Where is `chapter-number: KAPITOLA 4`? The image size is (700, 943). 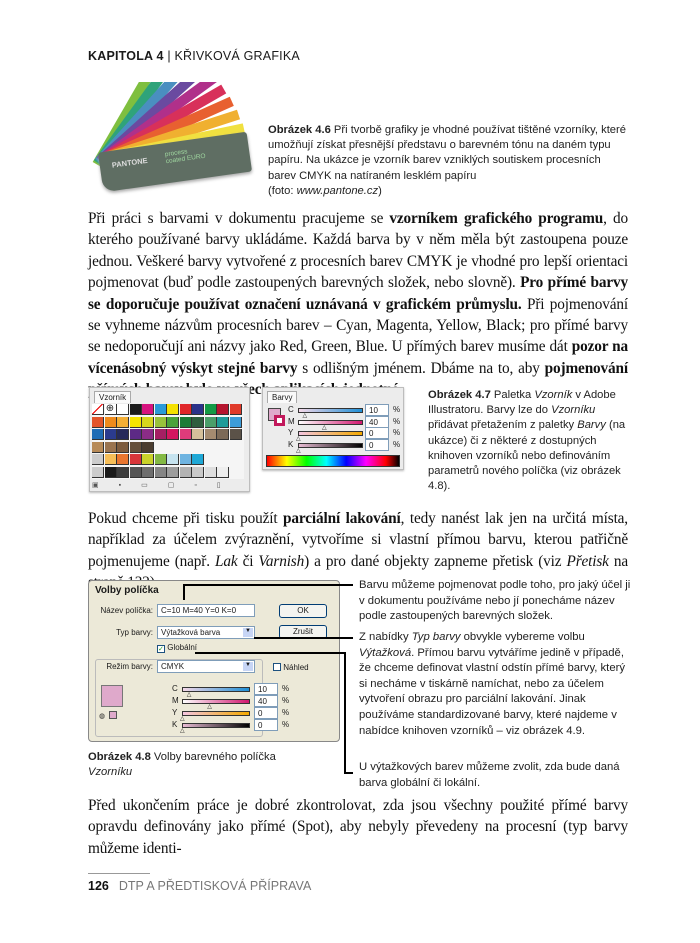 chapter-number: KAPITOLA 4 is located at coordinates (126, 56).